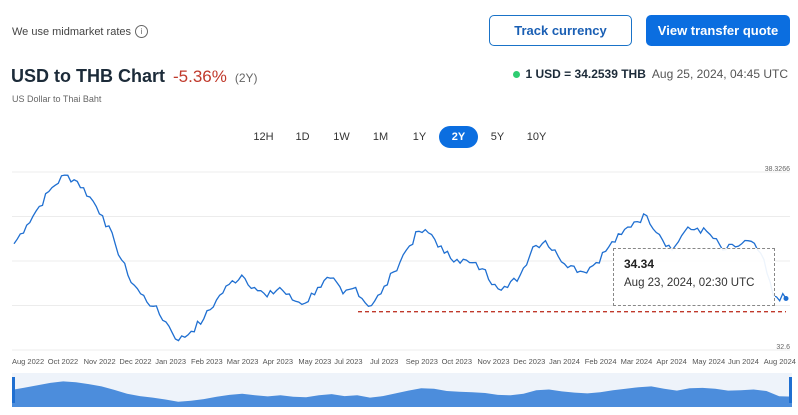 The width and height of the screenshot is (798, 415). Describe the element at coordinates (171, 361) in the screenshot. I see `x-tick-label: Jan 2023` at that location.